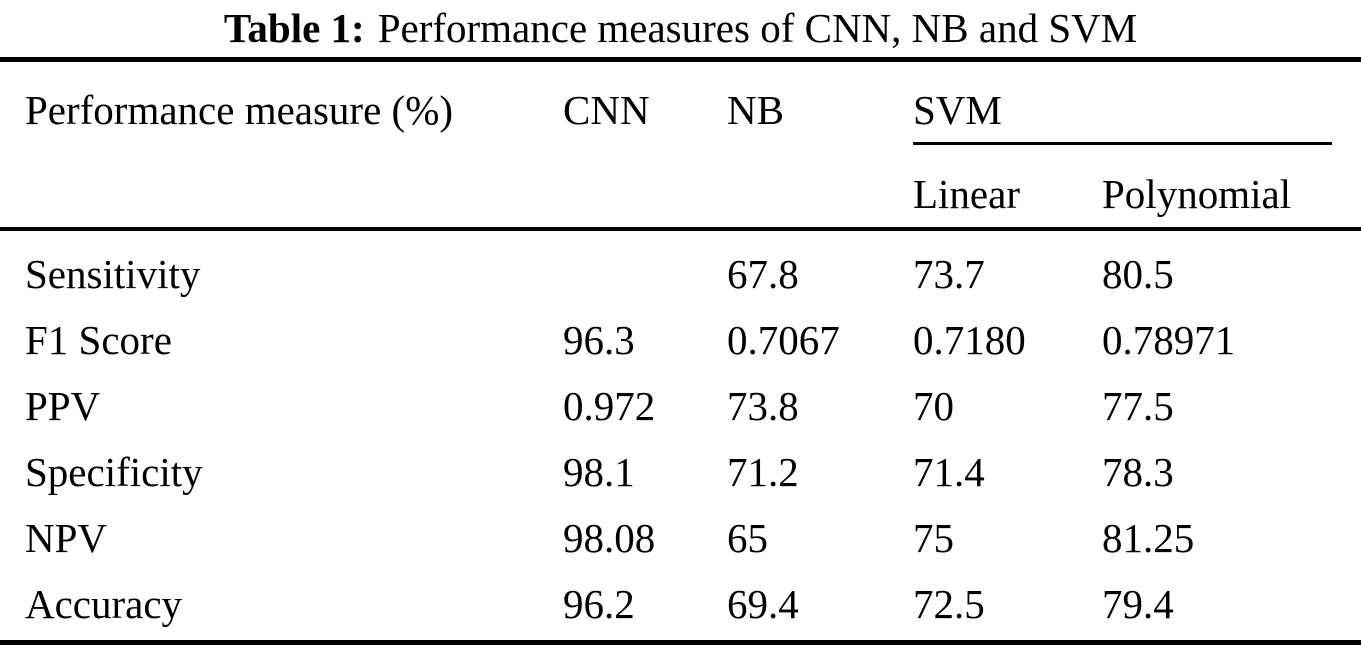  Describe the element at coordinates (763, 406) in the screenshot. I see `cell-nb: 73.8` at that location.